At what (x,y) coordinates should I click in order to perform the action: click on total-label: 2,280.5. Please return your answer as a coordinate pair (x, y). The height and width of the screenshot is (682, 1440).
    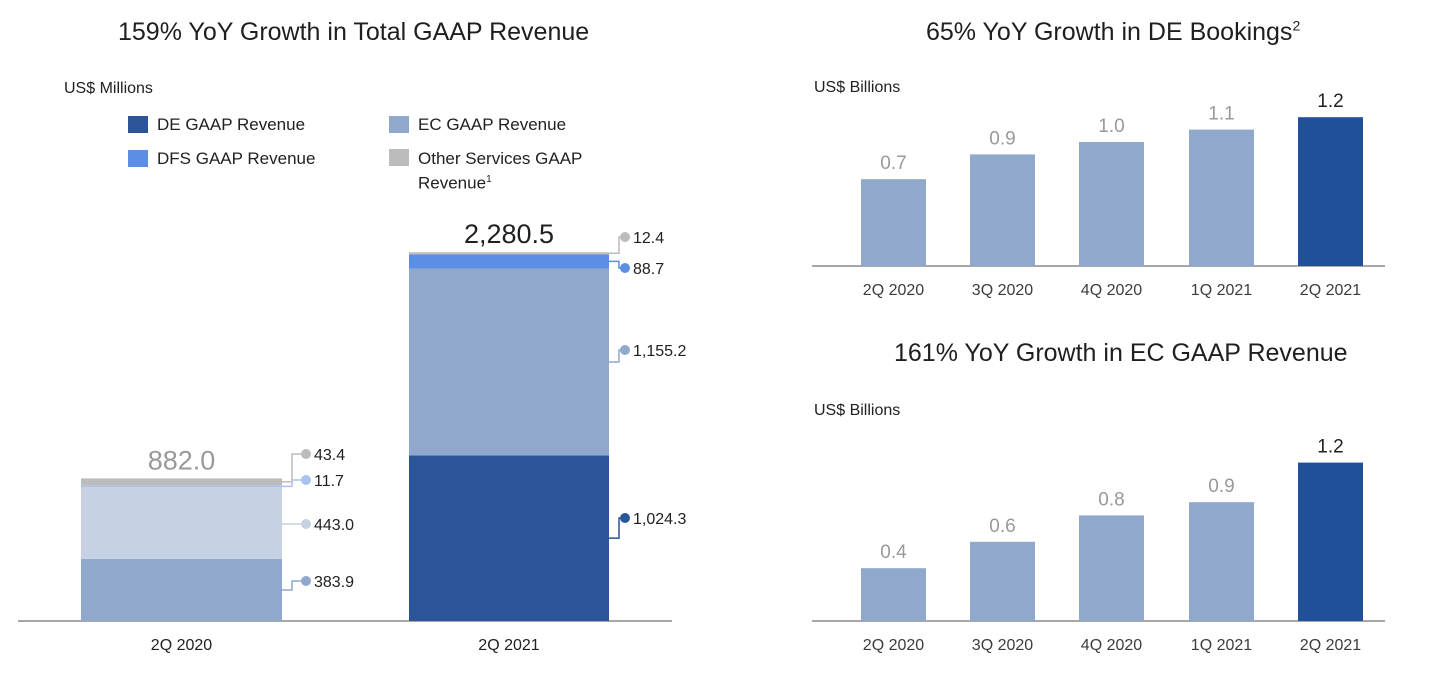
    Looking at the image, I should click on (509, 234).